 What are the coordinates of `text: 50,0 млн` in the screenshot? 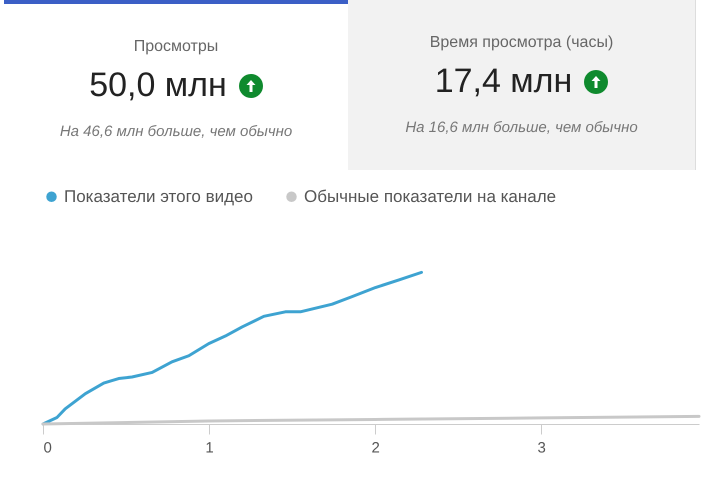 It's located at (158, 85).